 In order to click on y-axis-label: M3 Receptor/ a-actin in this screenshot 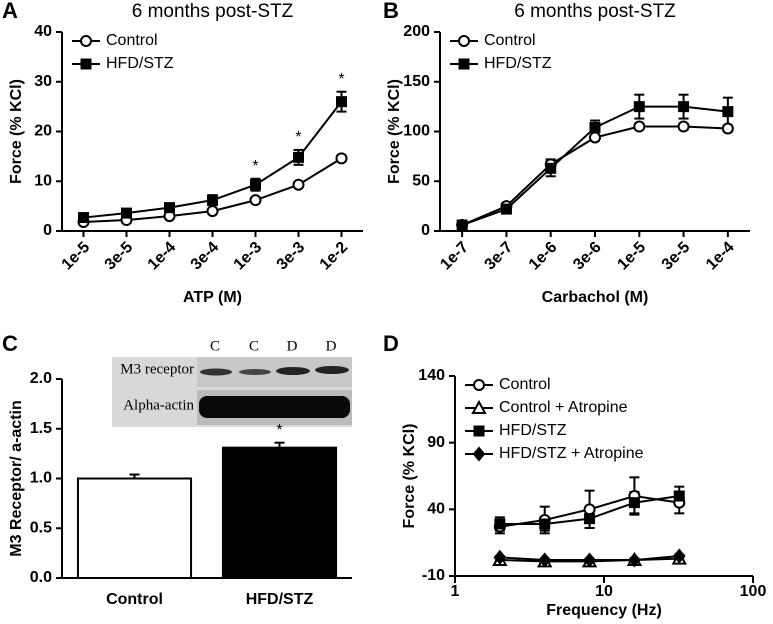, I will do `click(16, 478)`.